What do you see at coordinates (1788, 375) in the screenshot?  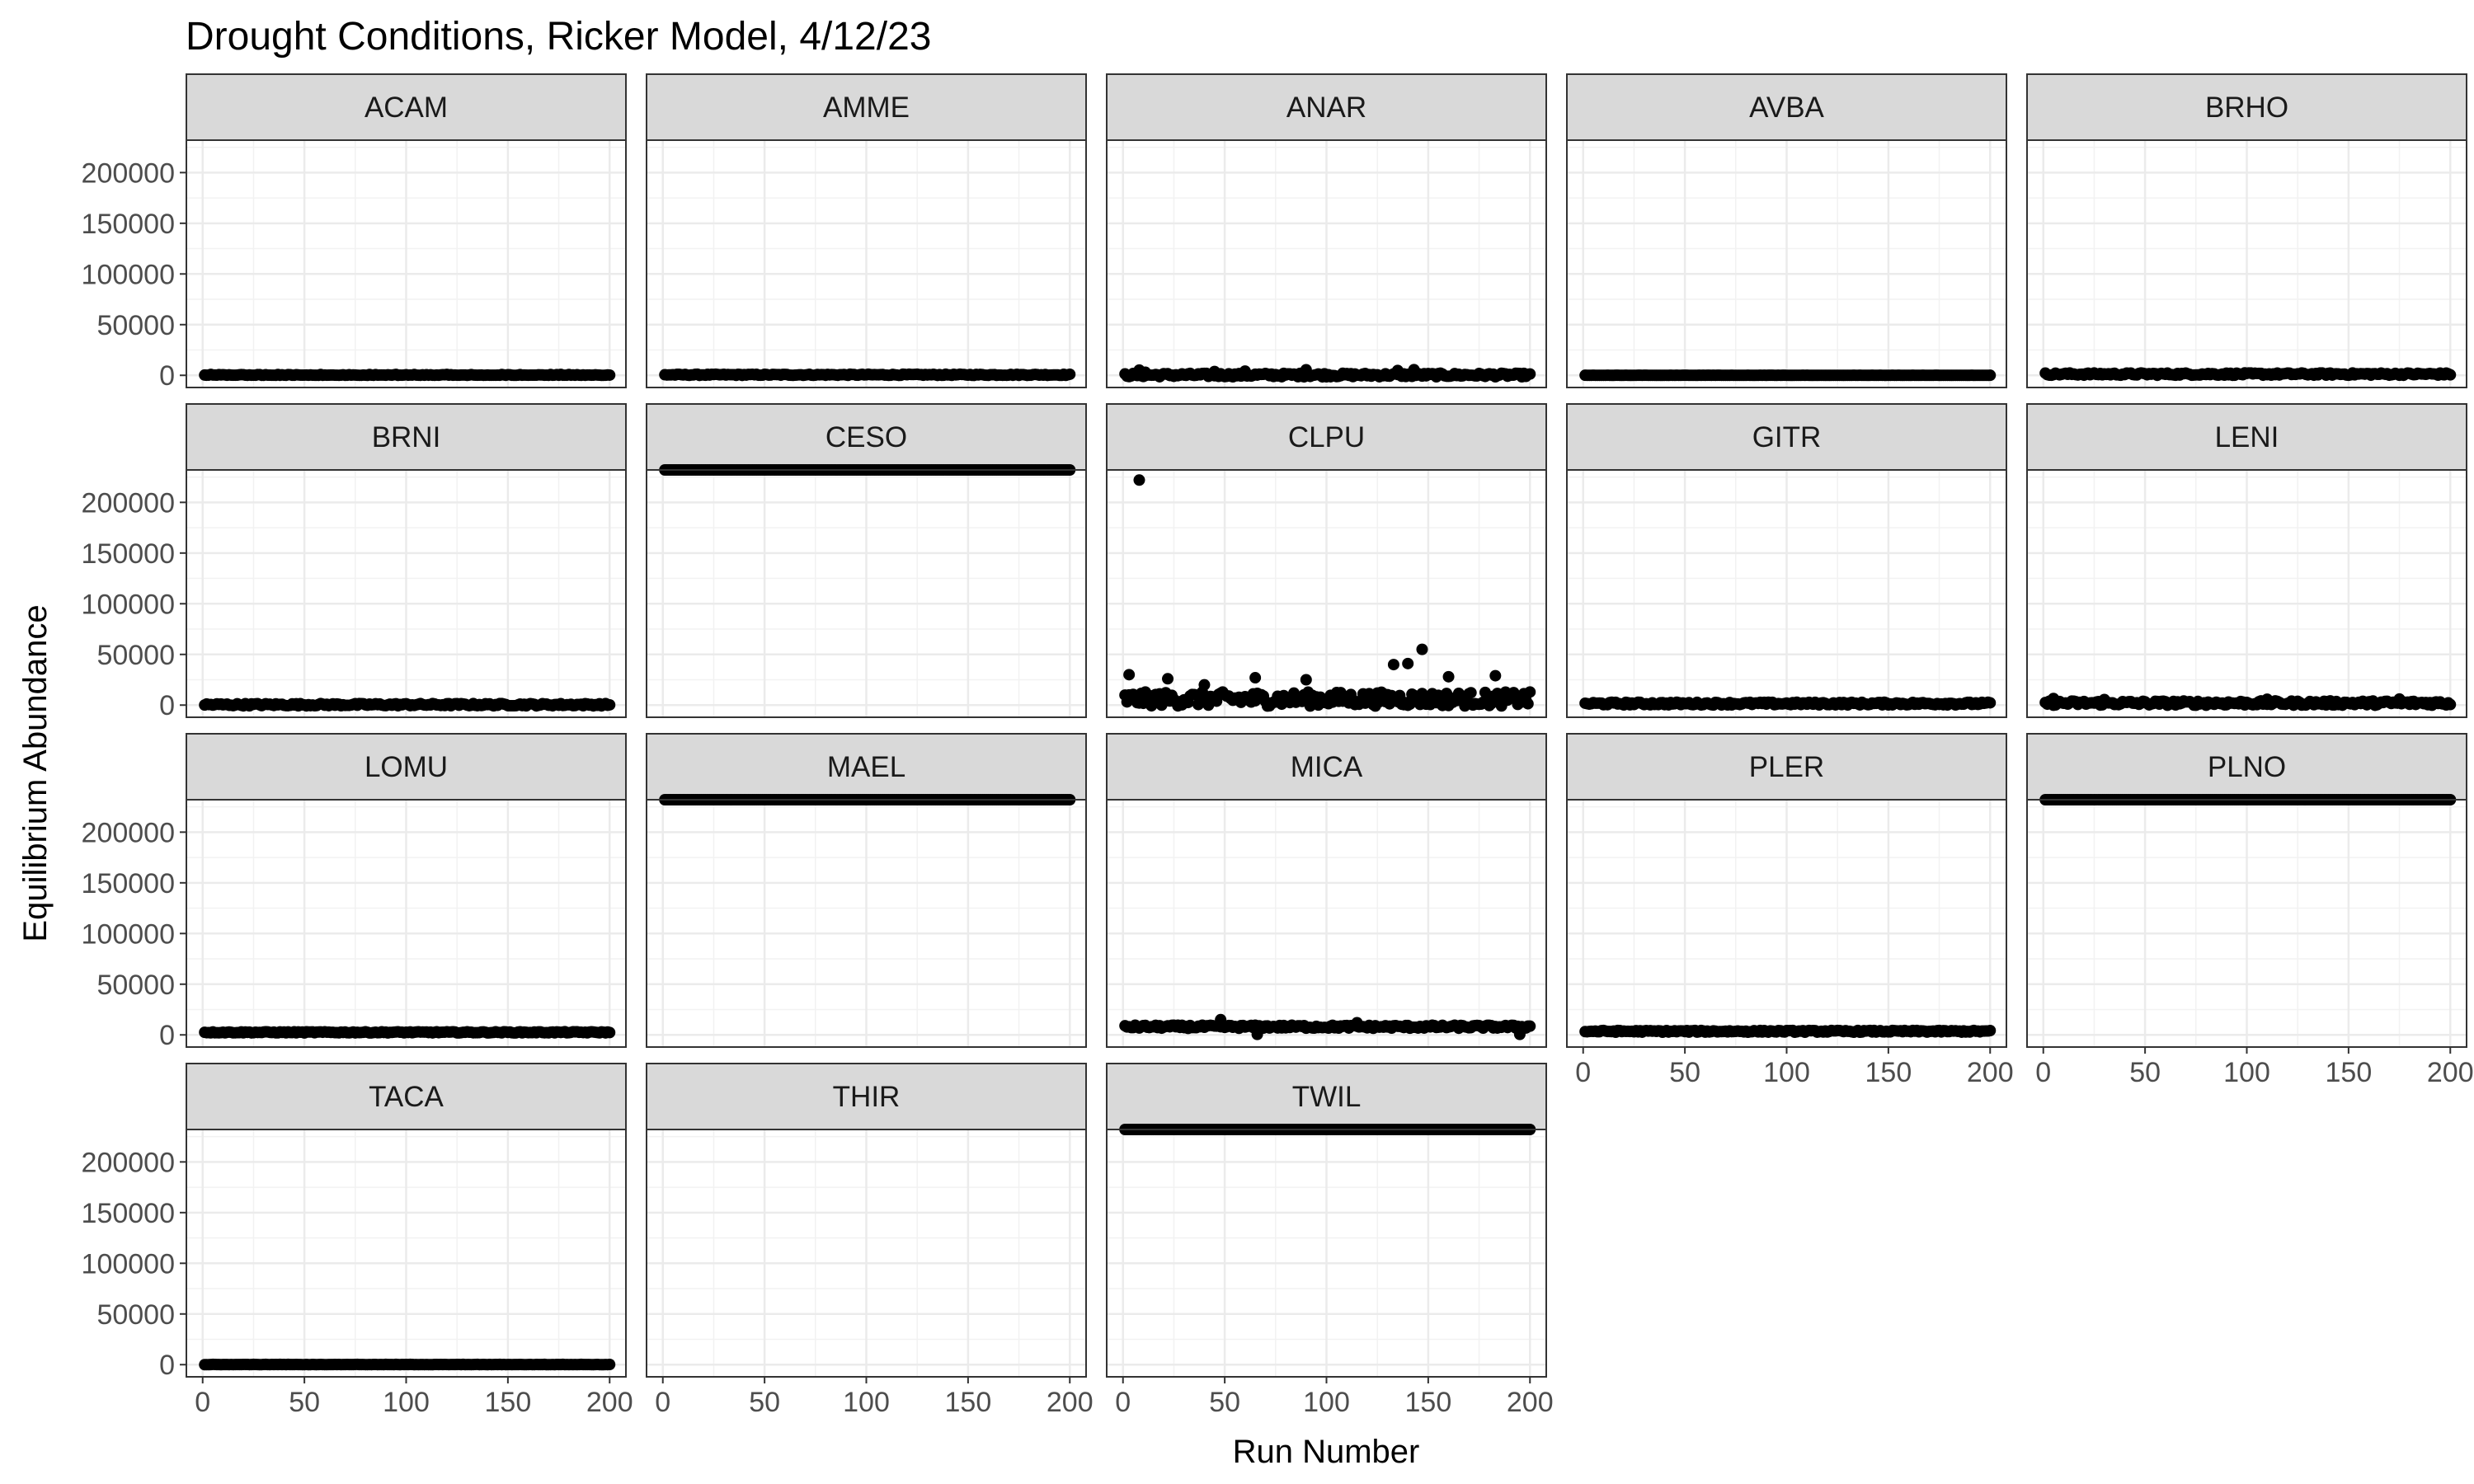 I see `points-avba` at bounding box center [1788, 375].